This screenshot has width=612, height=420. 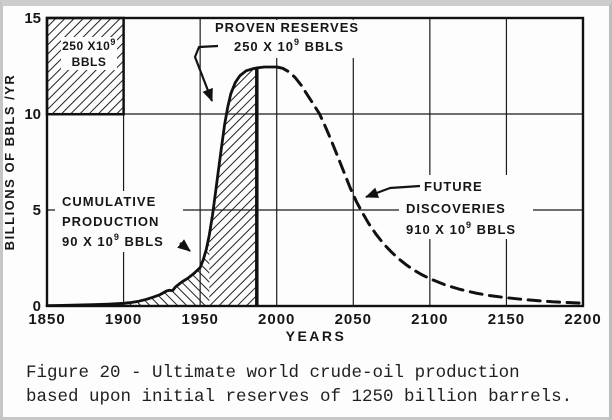 I want to click on proven-reserves-label-line1: PROVEN RESERVES, so click(x=287, y=27).